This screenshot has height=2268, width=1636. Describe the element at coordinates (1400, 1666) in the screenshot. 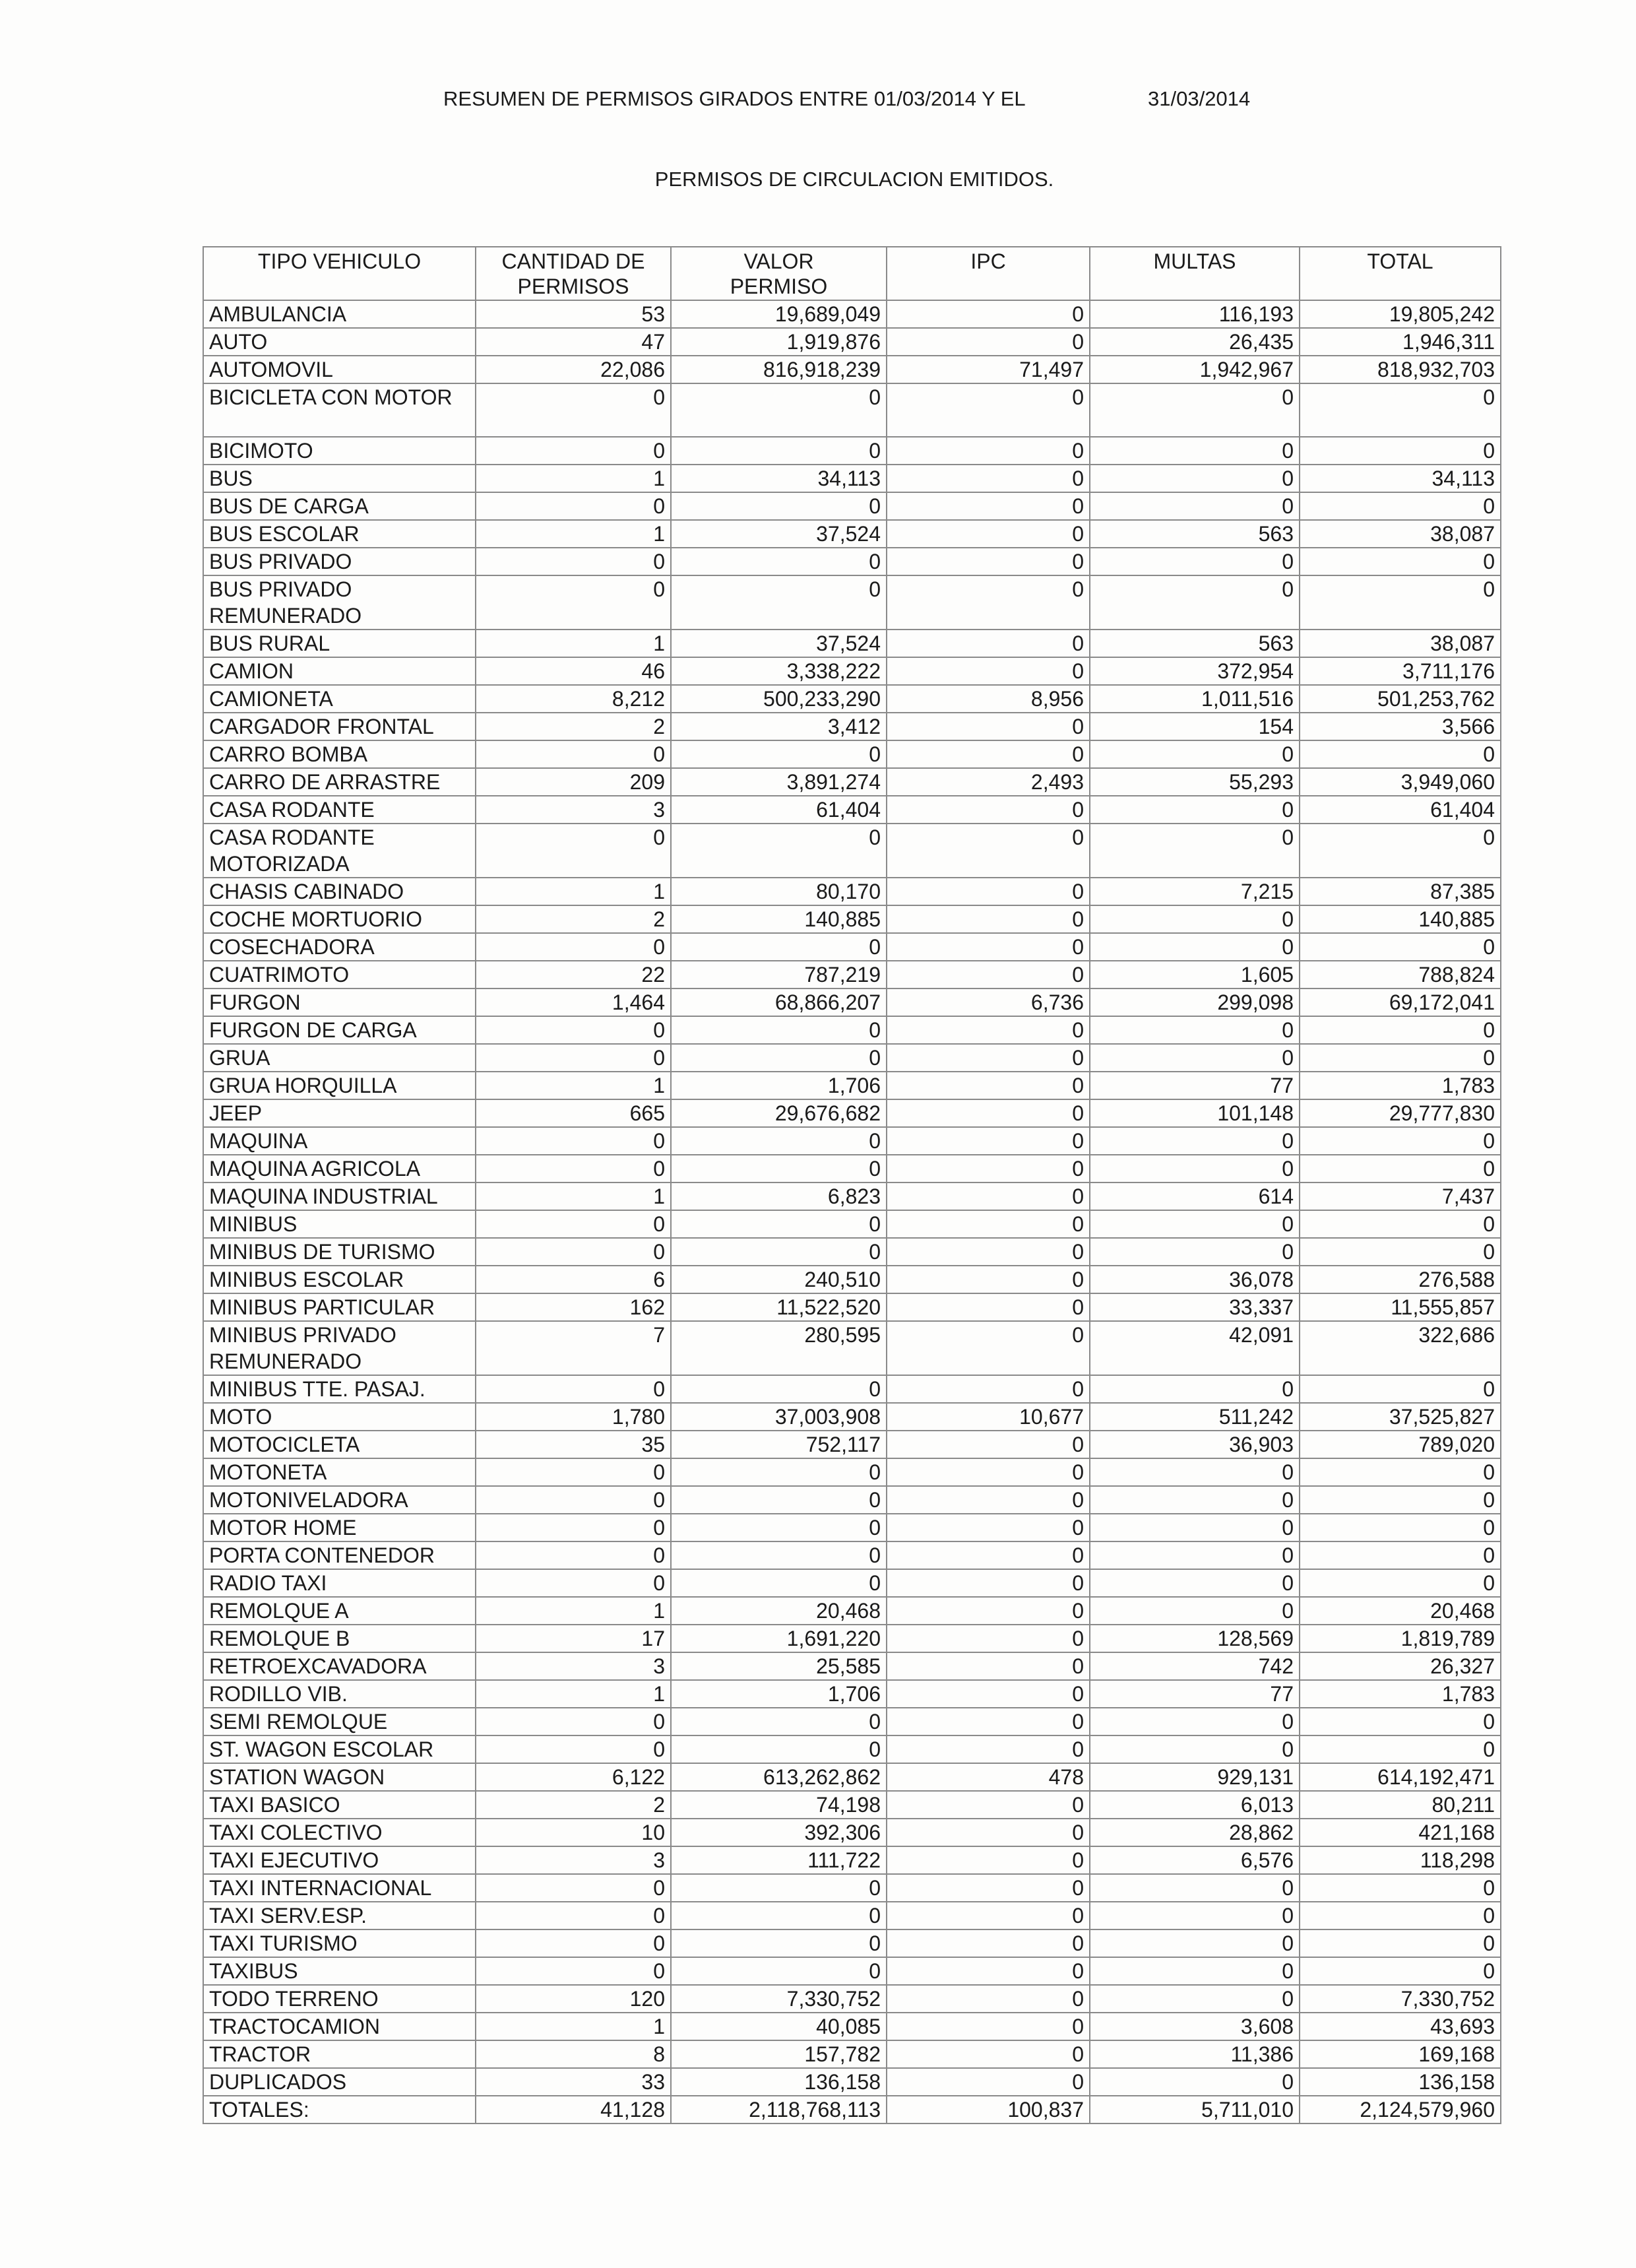

I see `cell-total: 26,327` at that location.